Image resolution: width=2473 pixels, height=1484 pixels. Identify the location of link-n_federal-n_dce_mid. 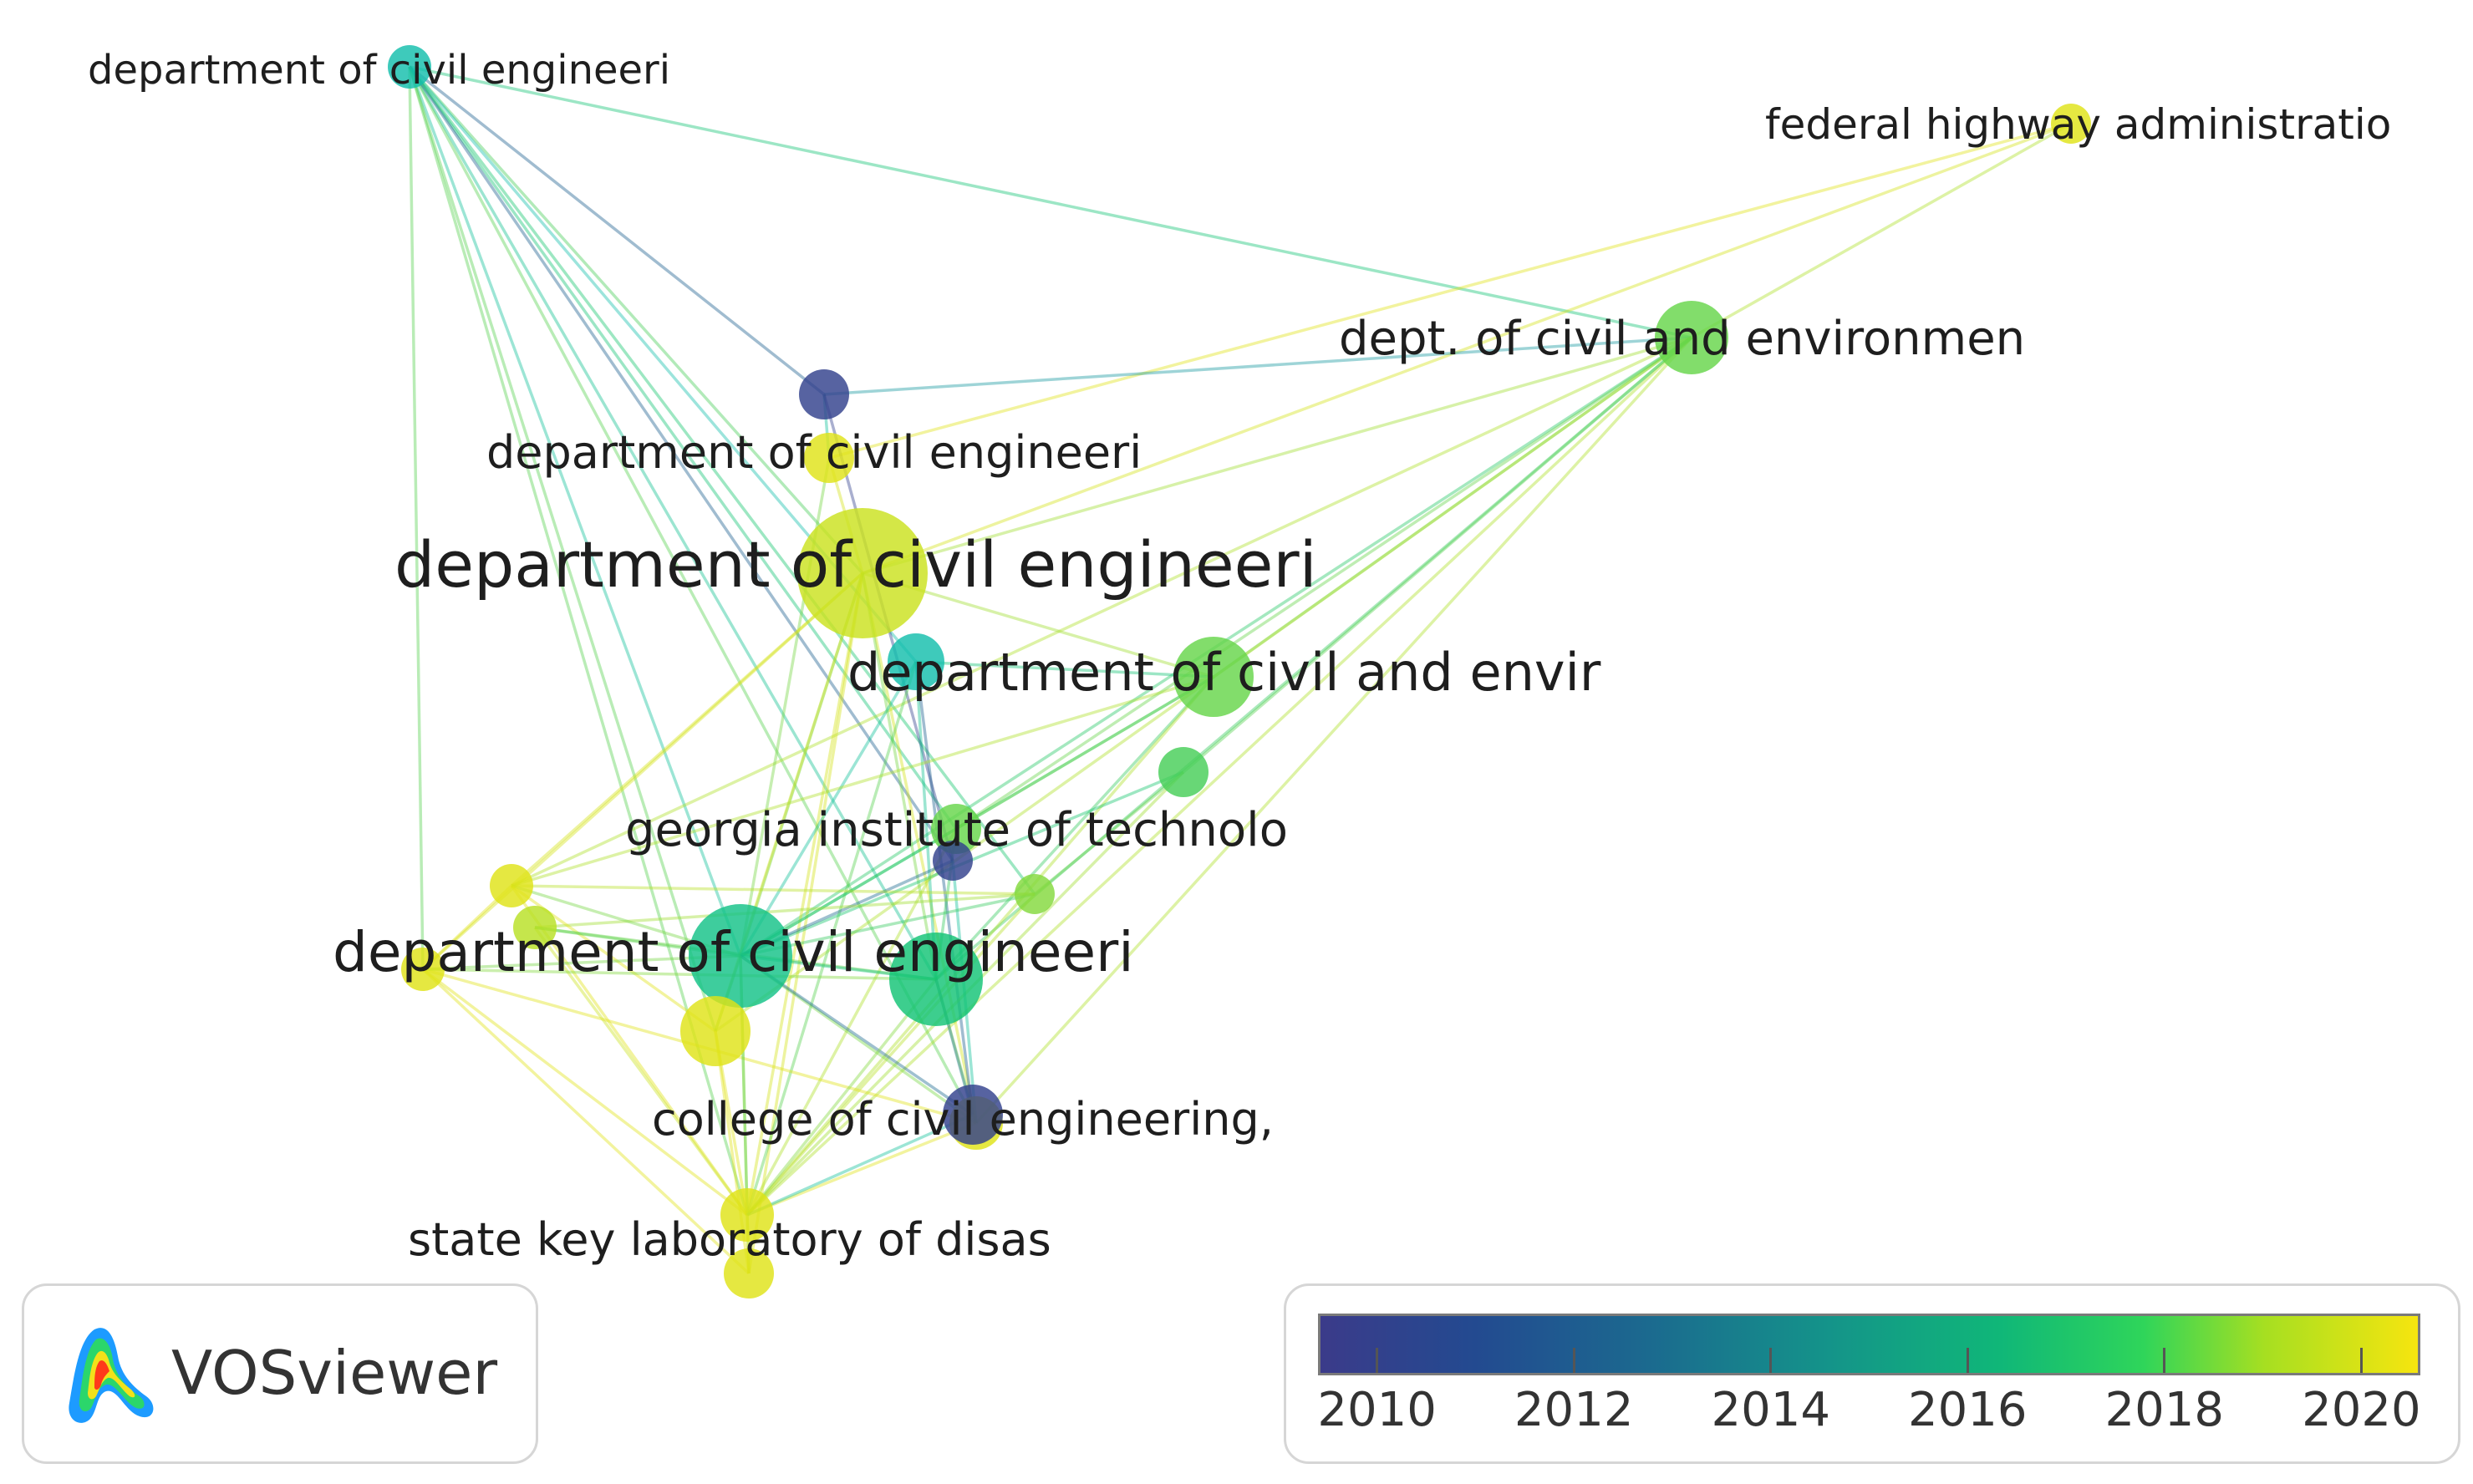
(1450, 291).